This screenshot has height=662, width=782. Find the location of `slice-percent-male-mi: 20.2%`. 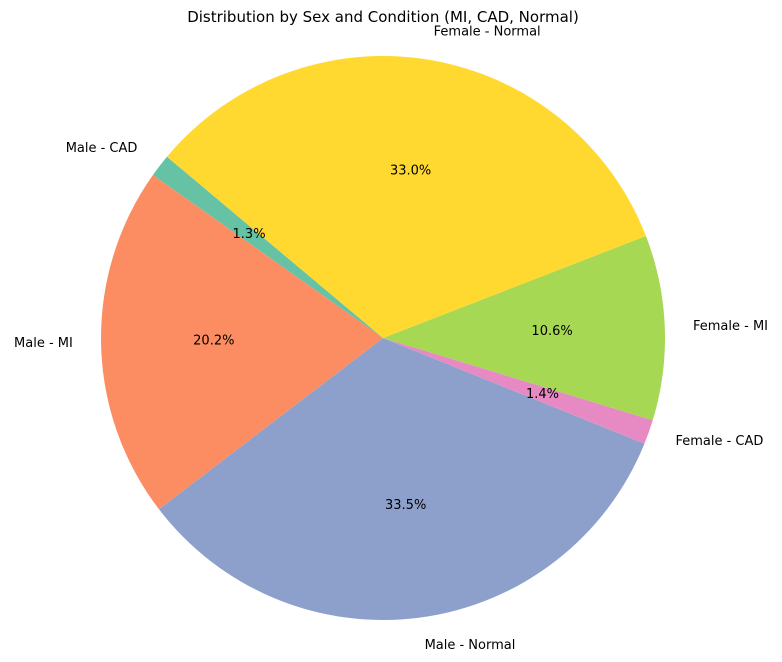

slice-percent-male-mi: 20.2% is located at coordinates (213, 341).